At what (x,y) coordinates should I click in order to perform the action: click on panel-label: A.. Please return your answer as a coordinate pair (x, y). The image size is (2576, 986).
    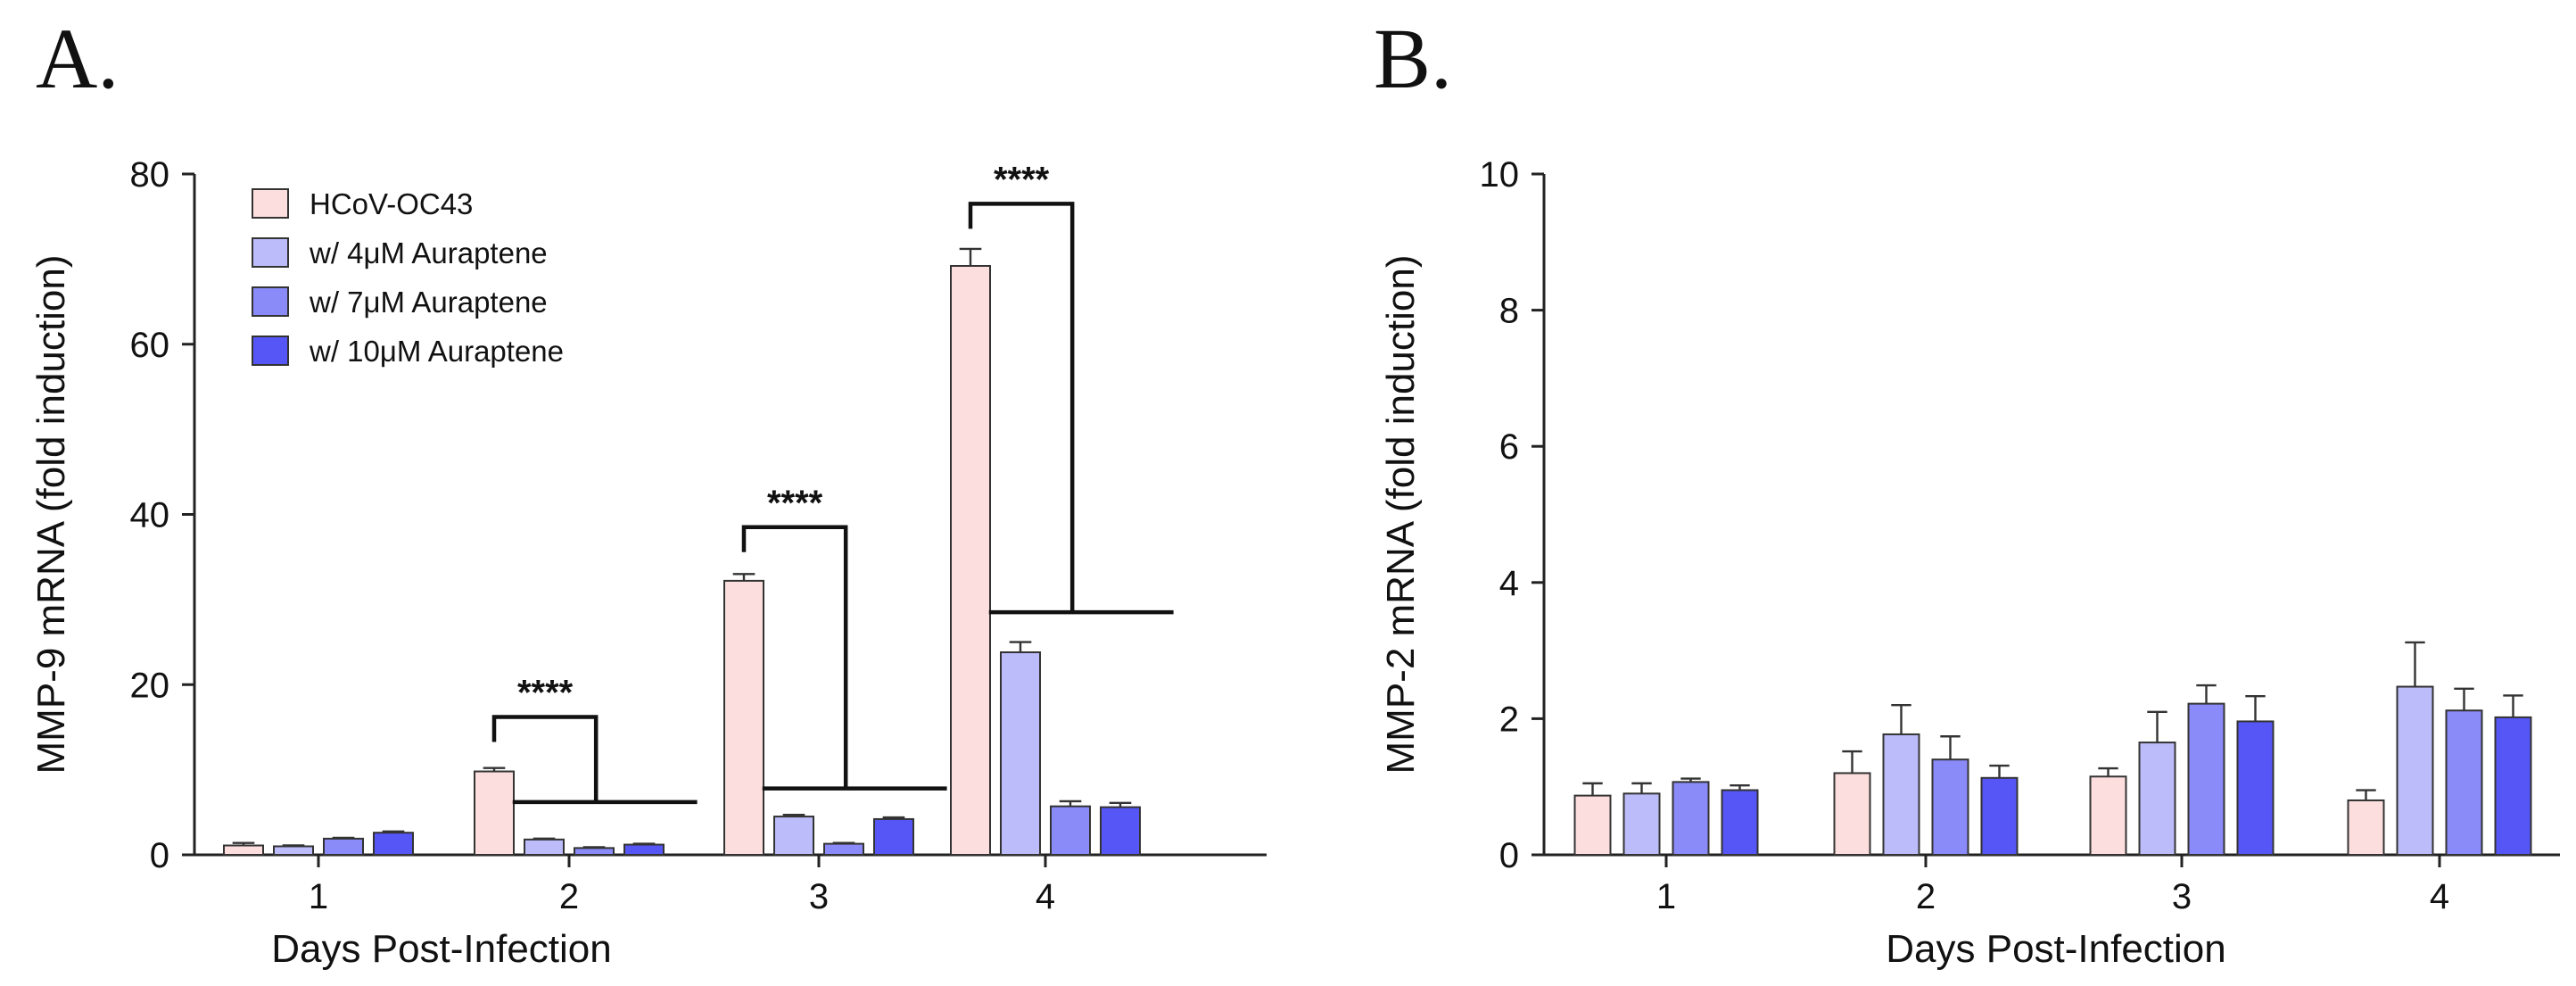
    Looking at the image, I should click on (78, 58).